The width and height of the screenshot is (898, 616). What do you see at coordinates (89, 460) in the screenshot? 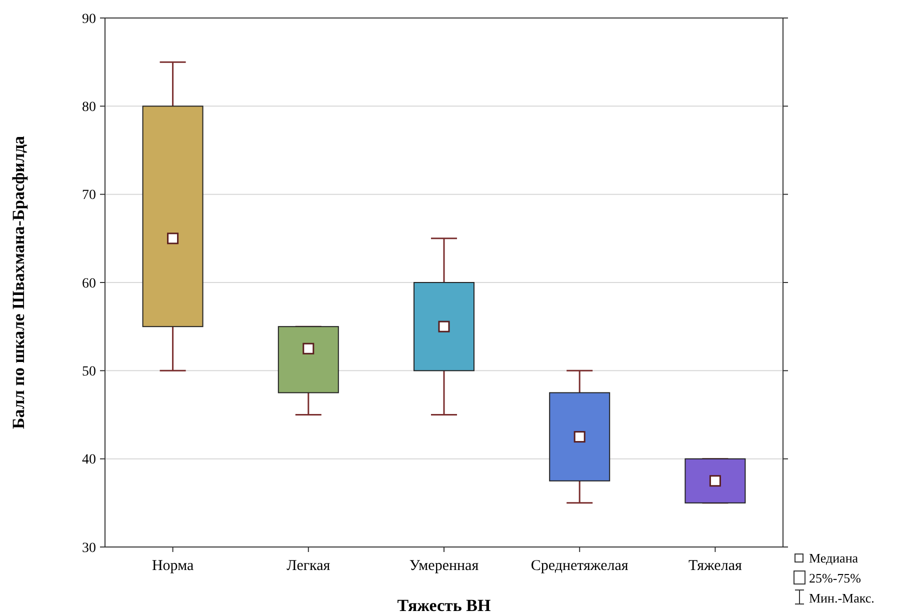
I see `y-tick-label: 40` at bounding box center [89, 460].